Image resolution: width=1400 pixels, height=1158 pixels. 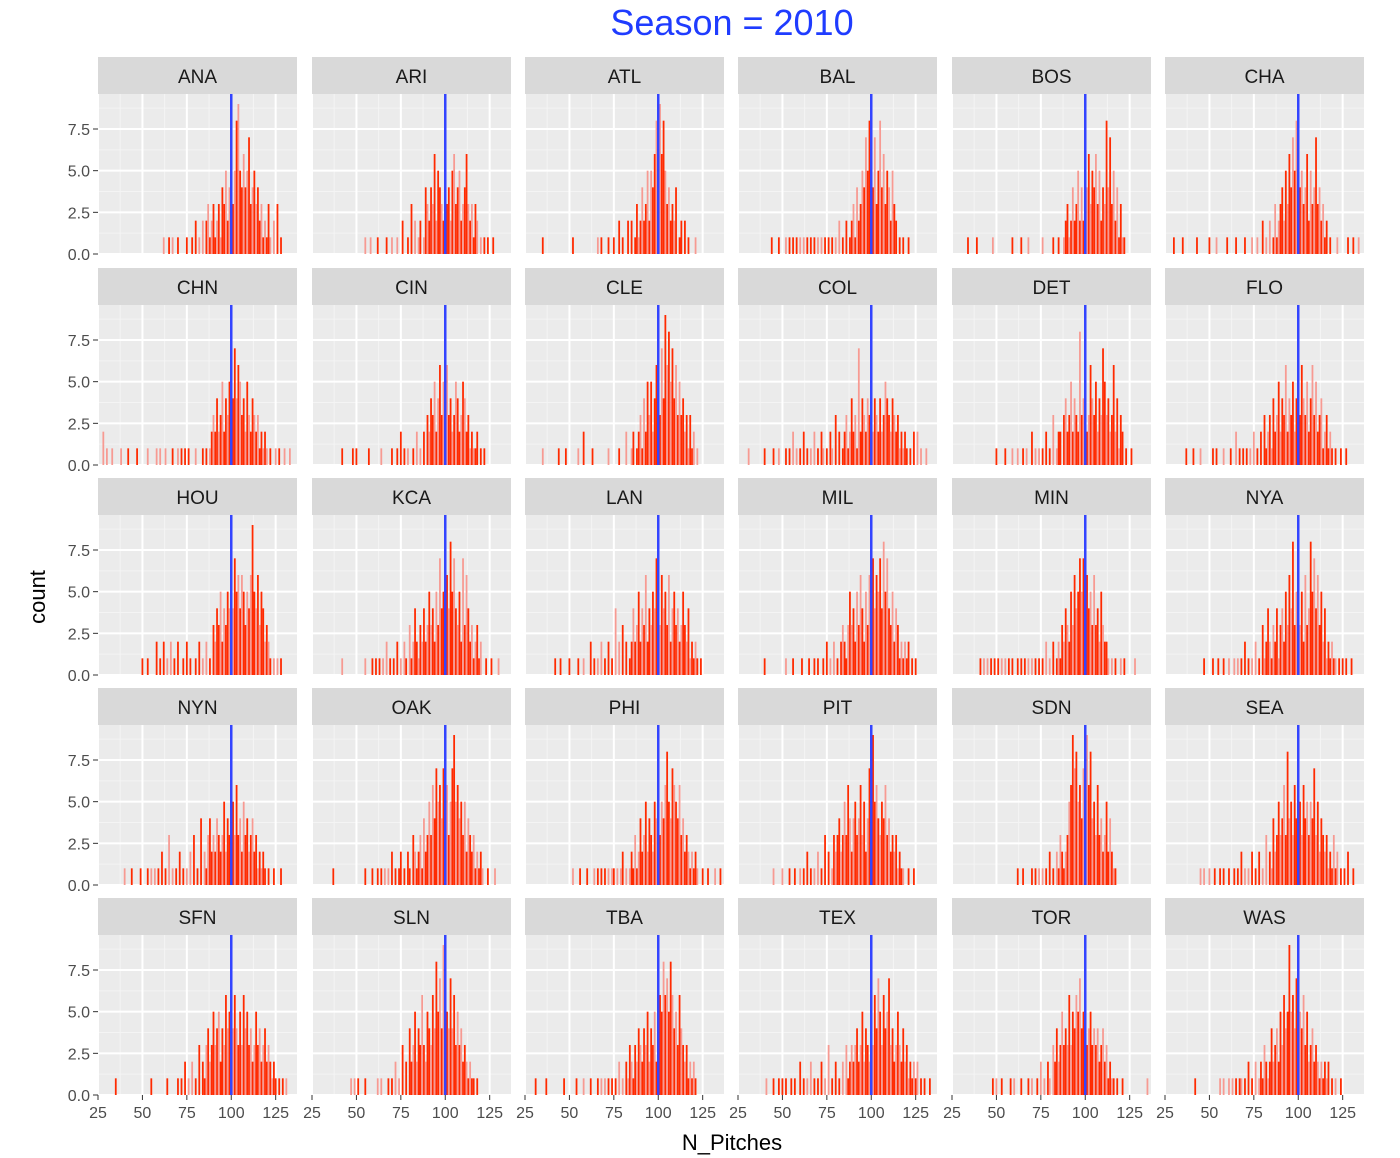 I want to click on x-tick-label: 25, so click(x=312, y=1113).